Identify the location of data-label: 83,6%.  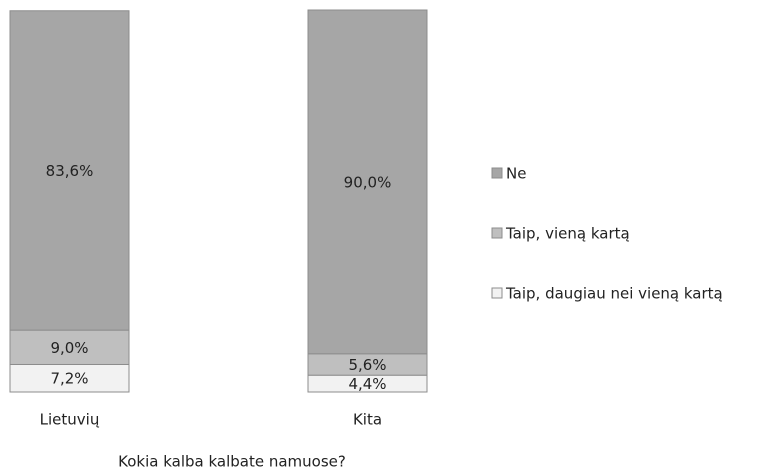
(70, 171).